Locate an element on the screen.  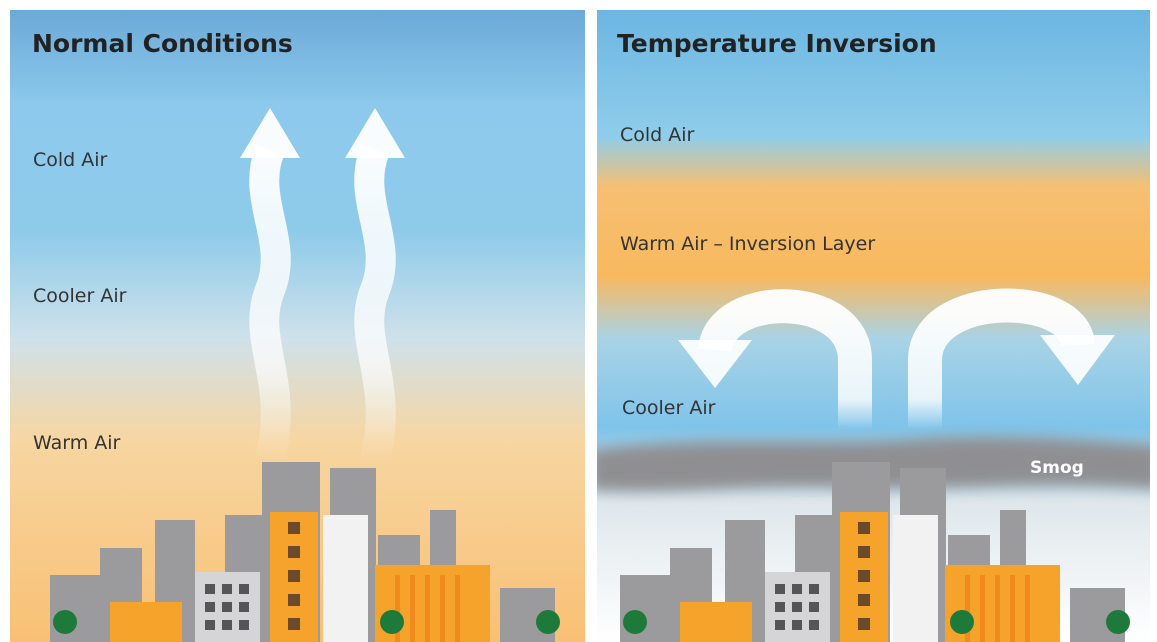
panel-title: Normal Conditions is located at coordinates (162, 43).